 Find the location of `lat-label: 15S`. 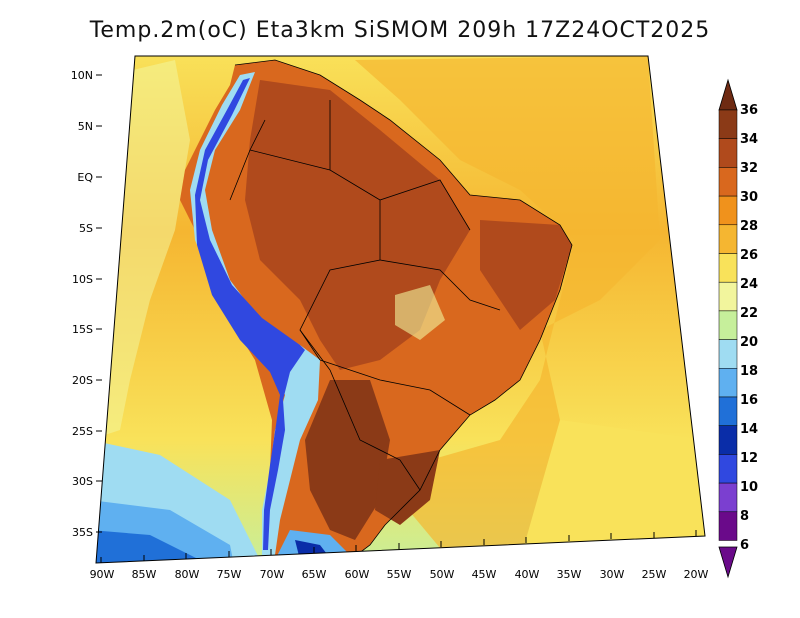

lat-label: 15S is located at coordinates (82, 329).